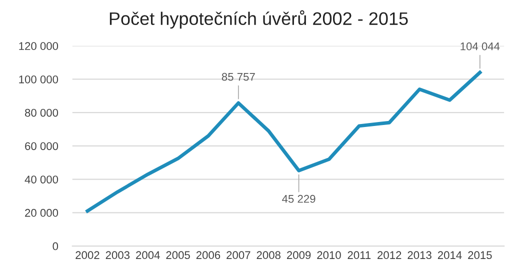 The image size is (517, 278). I want to click on x-tick-label: 2002, so click(88, 255).